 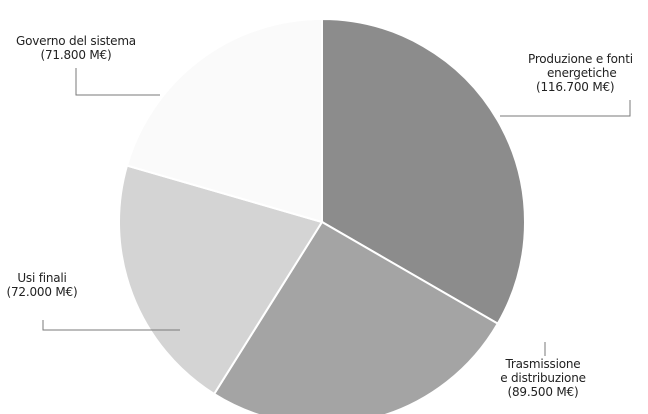 I want to click on slice-label-usi-finali: Usi finali (72.000 M€), so click(x=42, y=285).